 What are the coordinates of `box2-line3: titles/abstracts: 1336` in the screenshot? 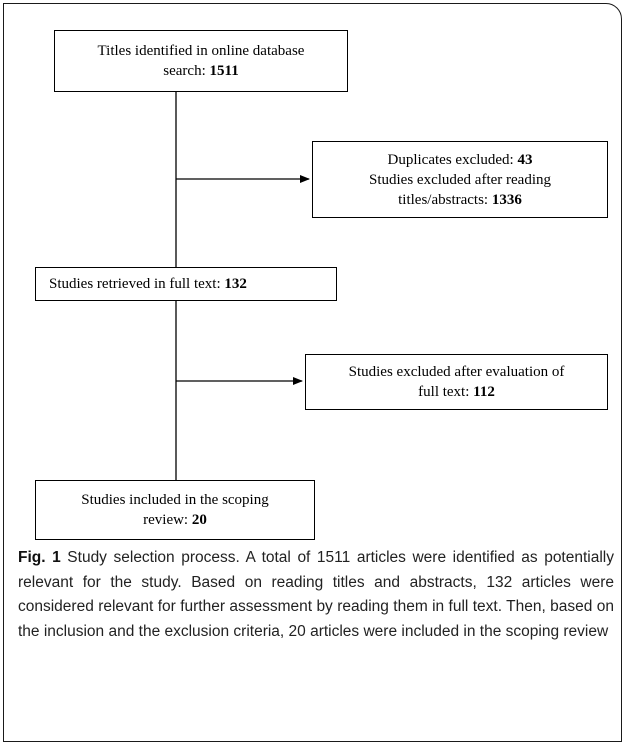 It's located at (460, 200).